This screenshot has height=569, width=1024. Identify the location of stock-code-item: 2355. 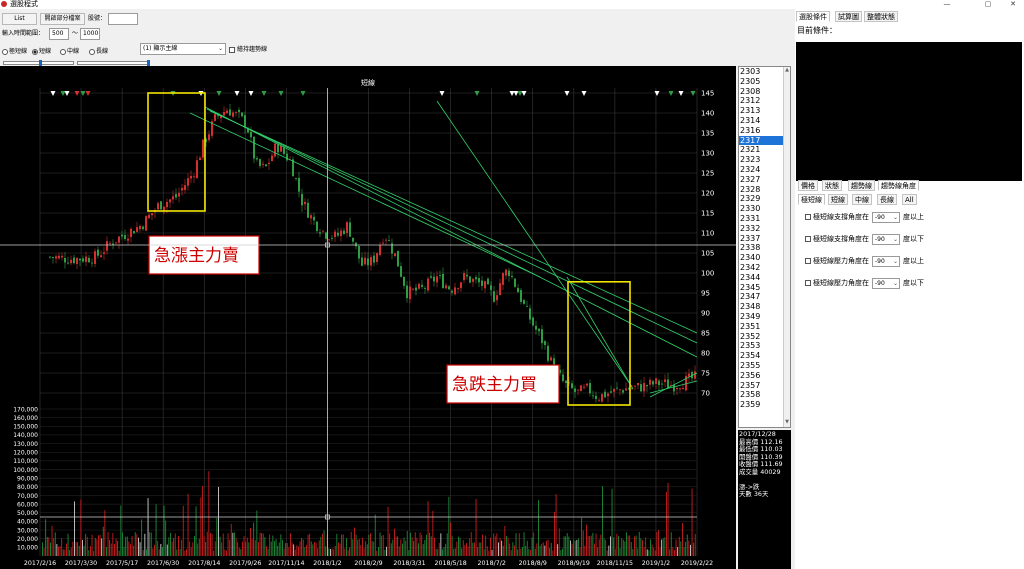
(750, 365).